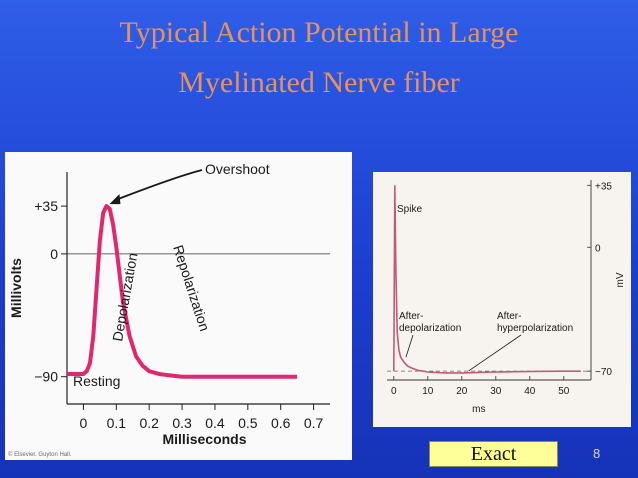  What do you see at coordinates (149, 423) in the screenshot?
I see `chart1-x-tick-label: 0.2` at bounding box center [149, 423].